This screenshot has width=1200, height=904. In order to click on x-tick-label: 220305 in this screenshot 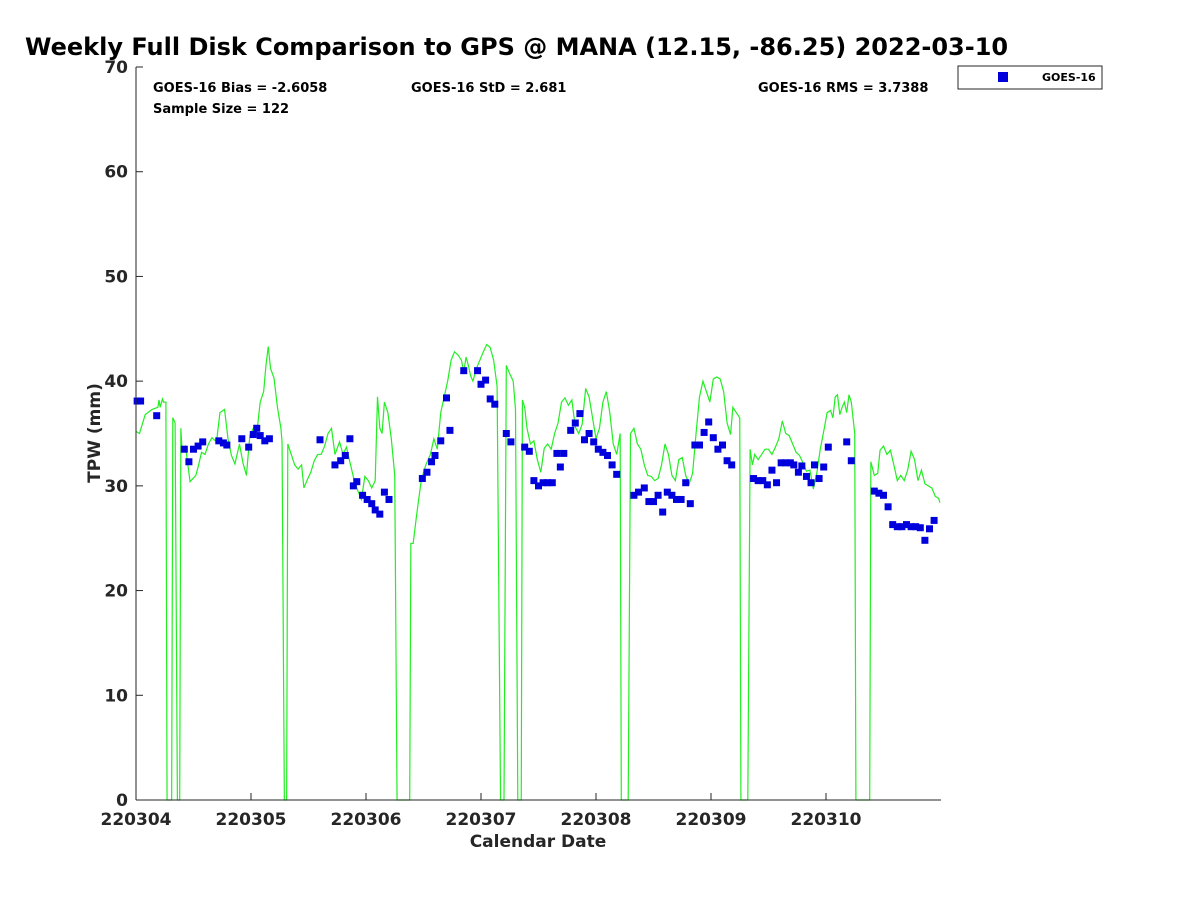, I will do `click(251, 820)`.